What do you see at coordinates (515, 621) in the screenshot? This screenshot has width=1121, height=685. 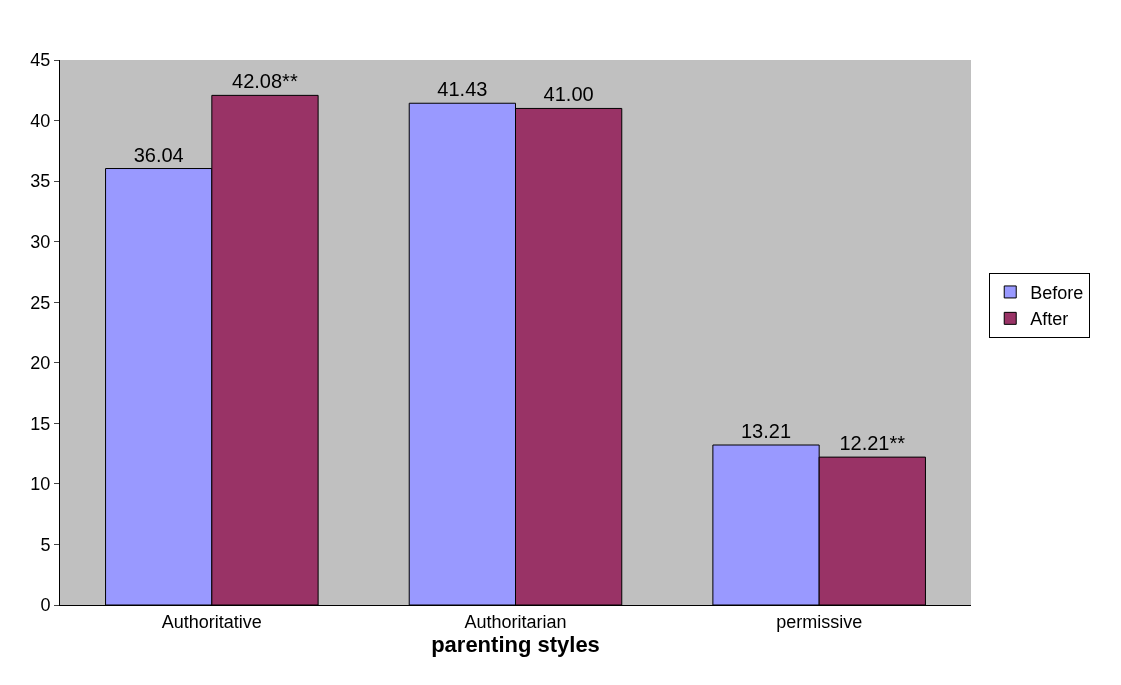 I see `x-tick-label: Authoritarian` at bounding box center [515, 621].